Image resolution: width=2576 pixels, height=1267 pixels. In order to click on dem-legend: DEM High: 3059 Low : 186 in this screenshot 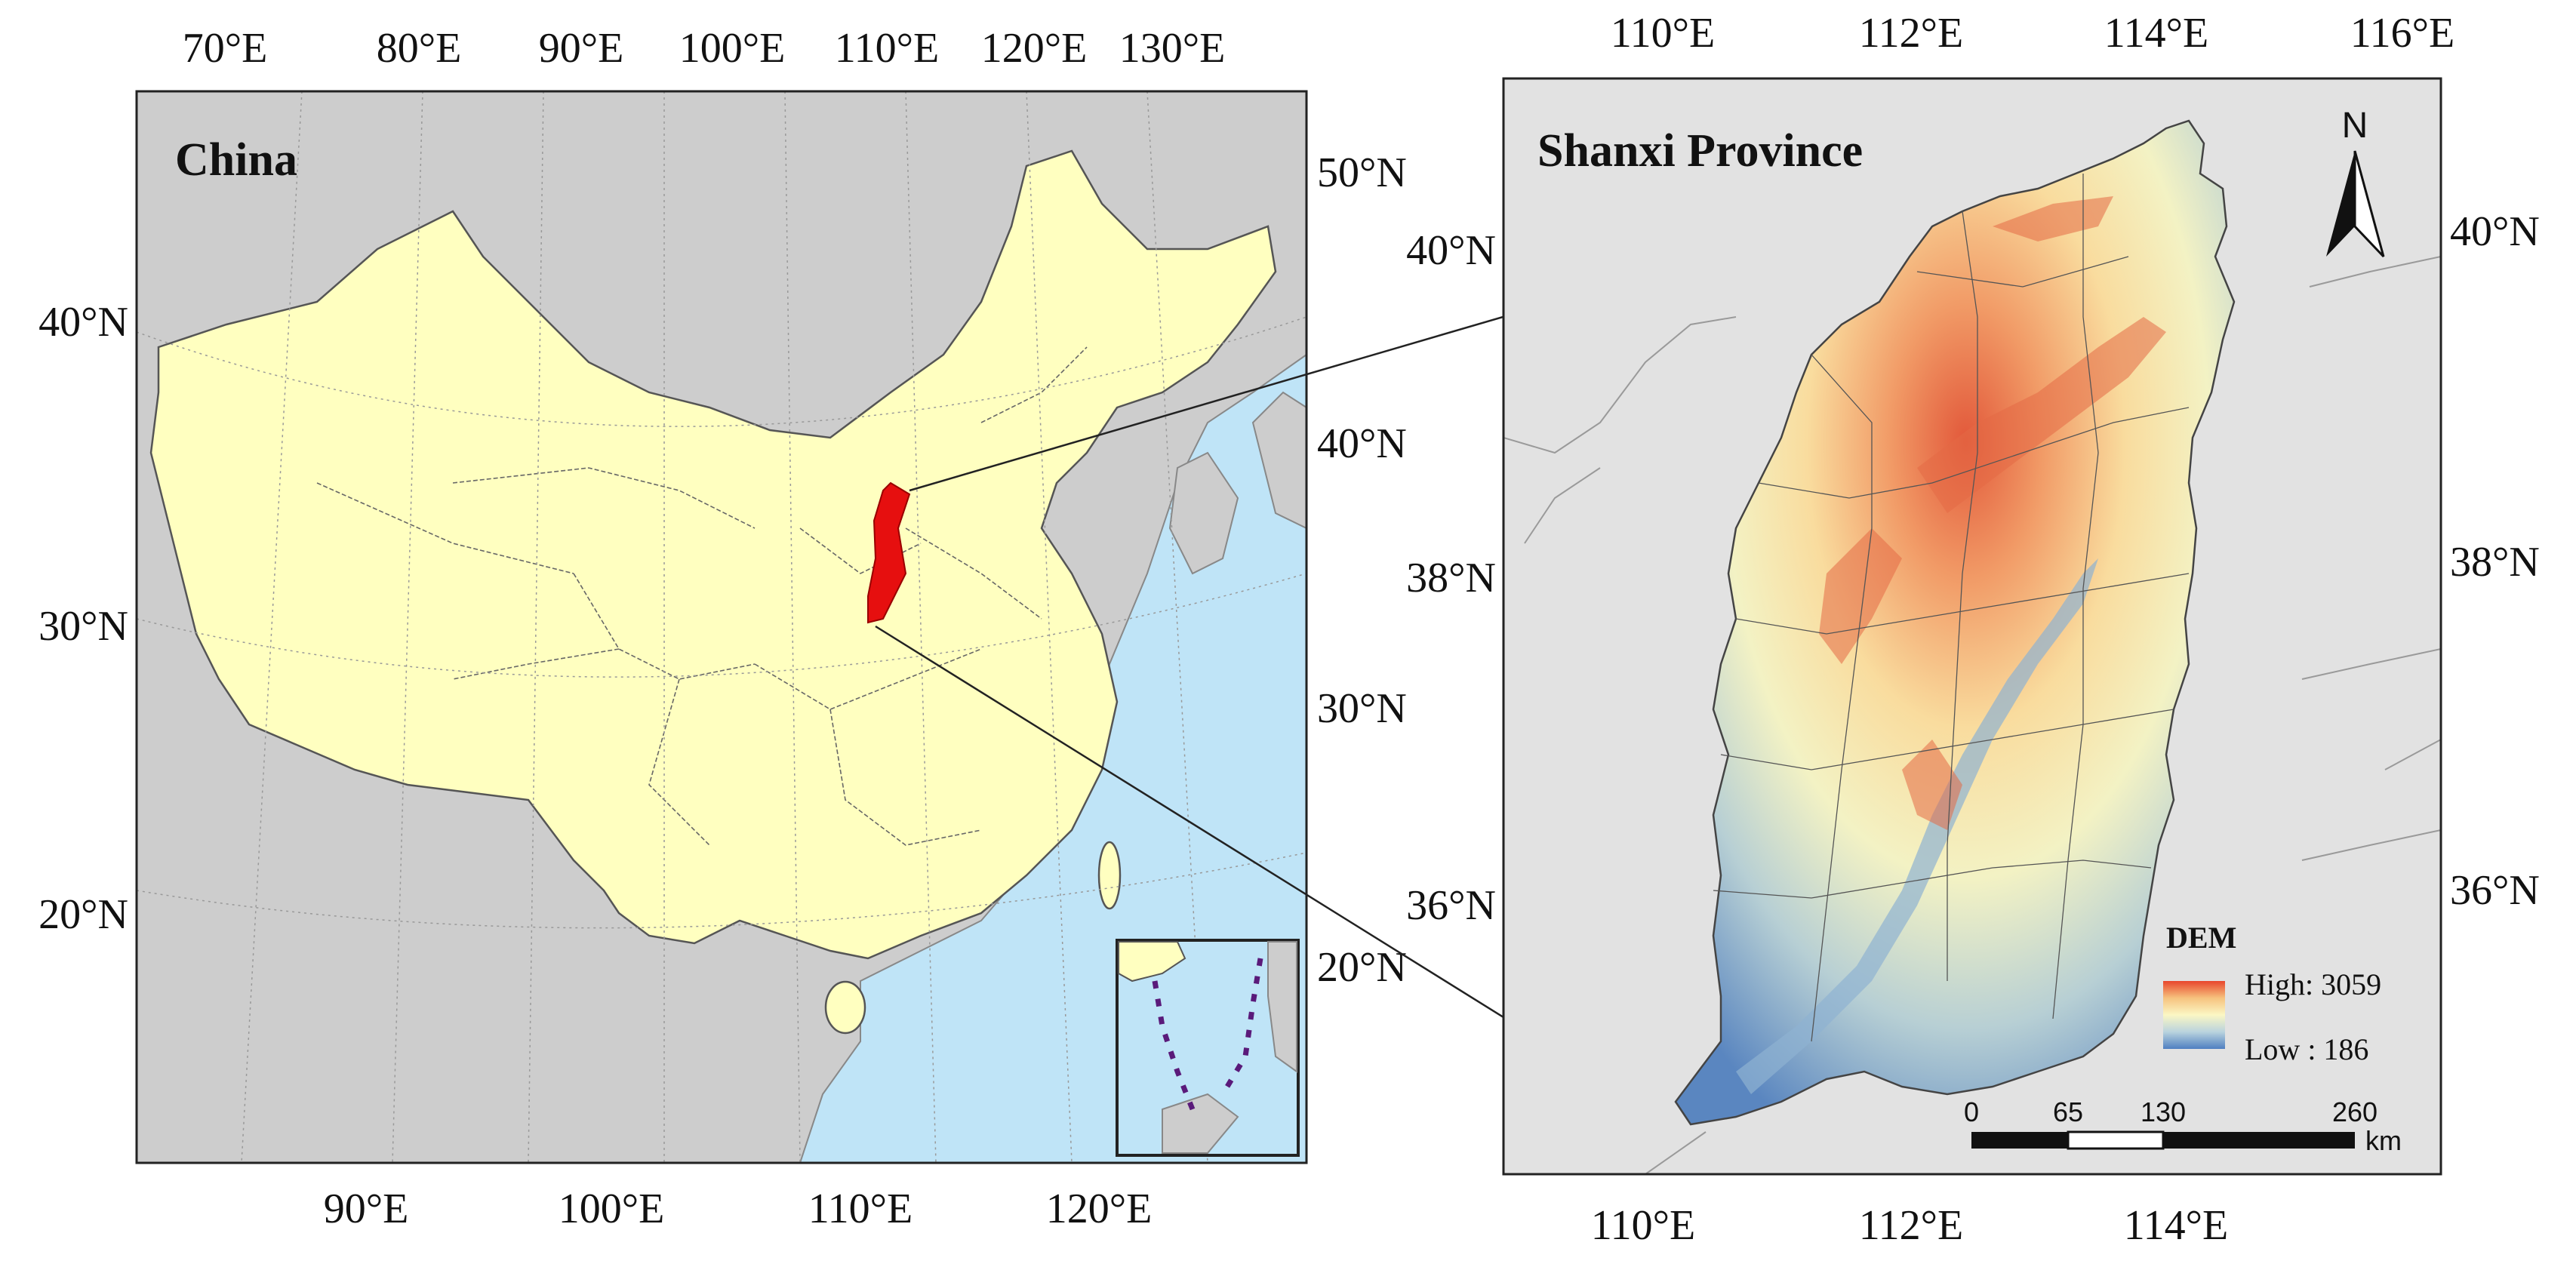, I will do `click(2272, 994)`.